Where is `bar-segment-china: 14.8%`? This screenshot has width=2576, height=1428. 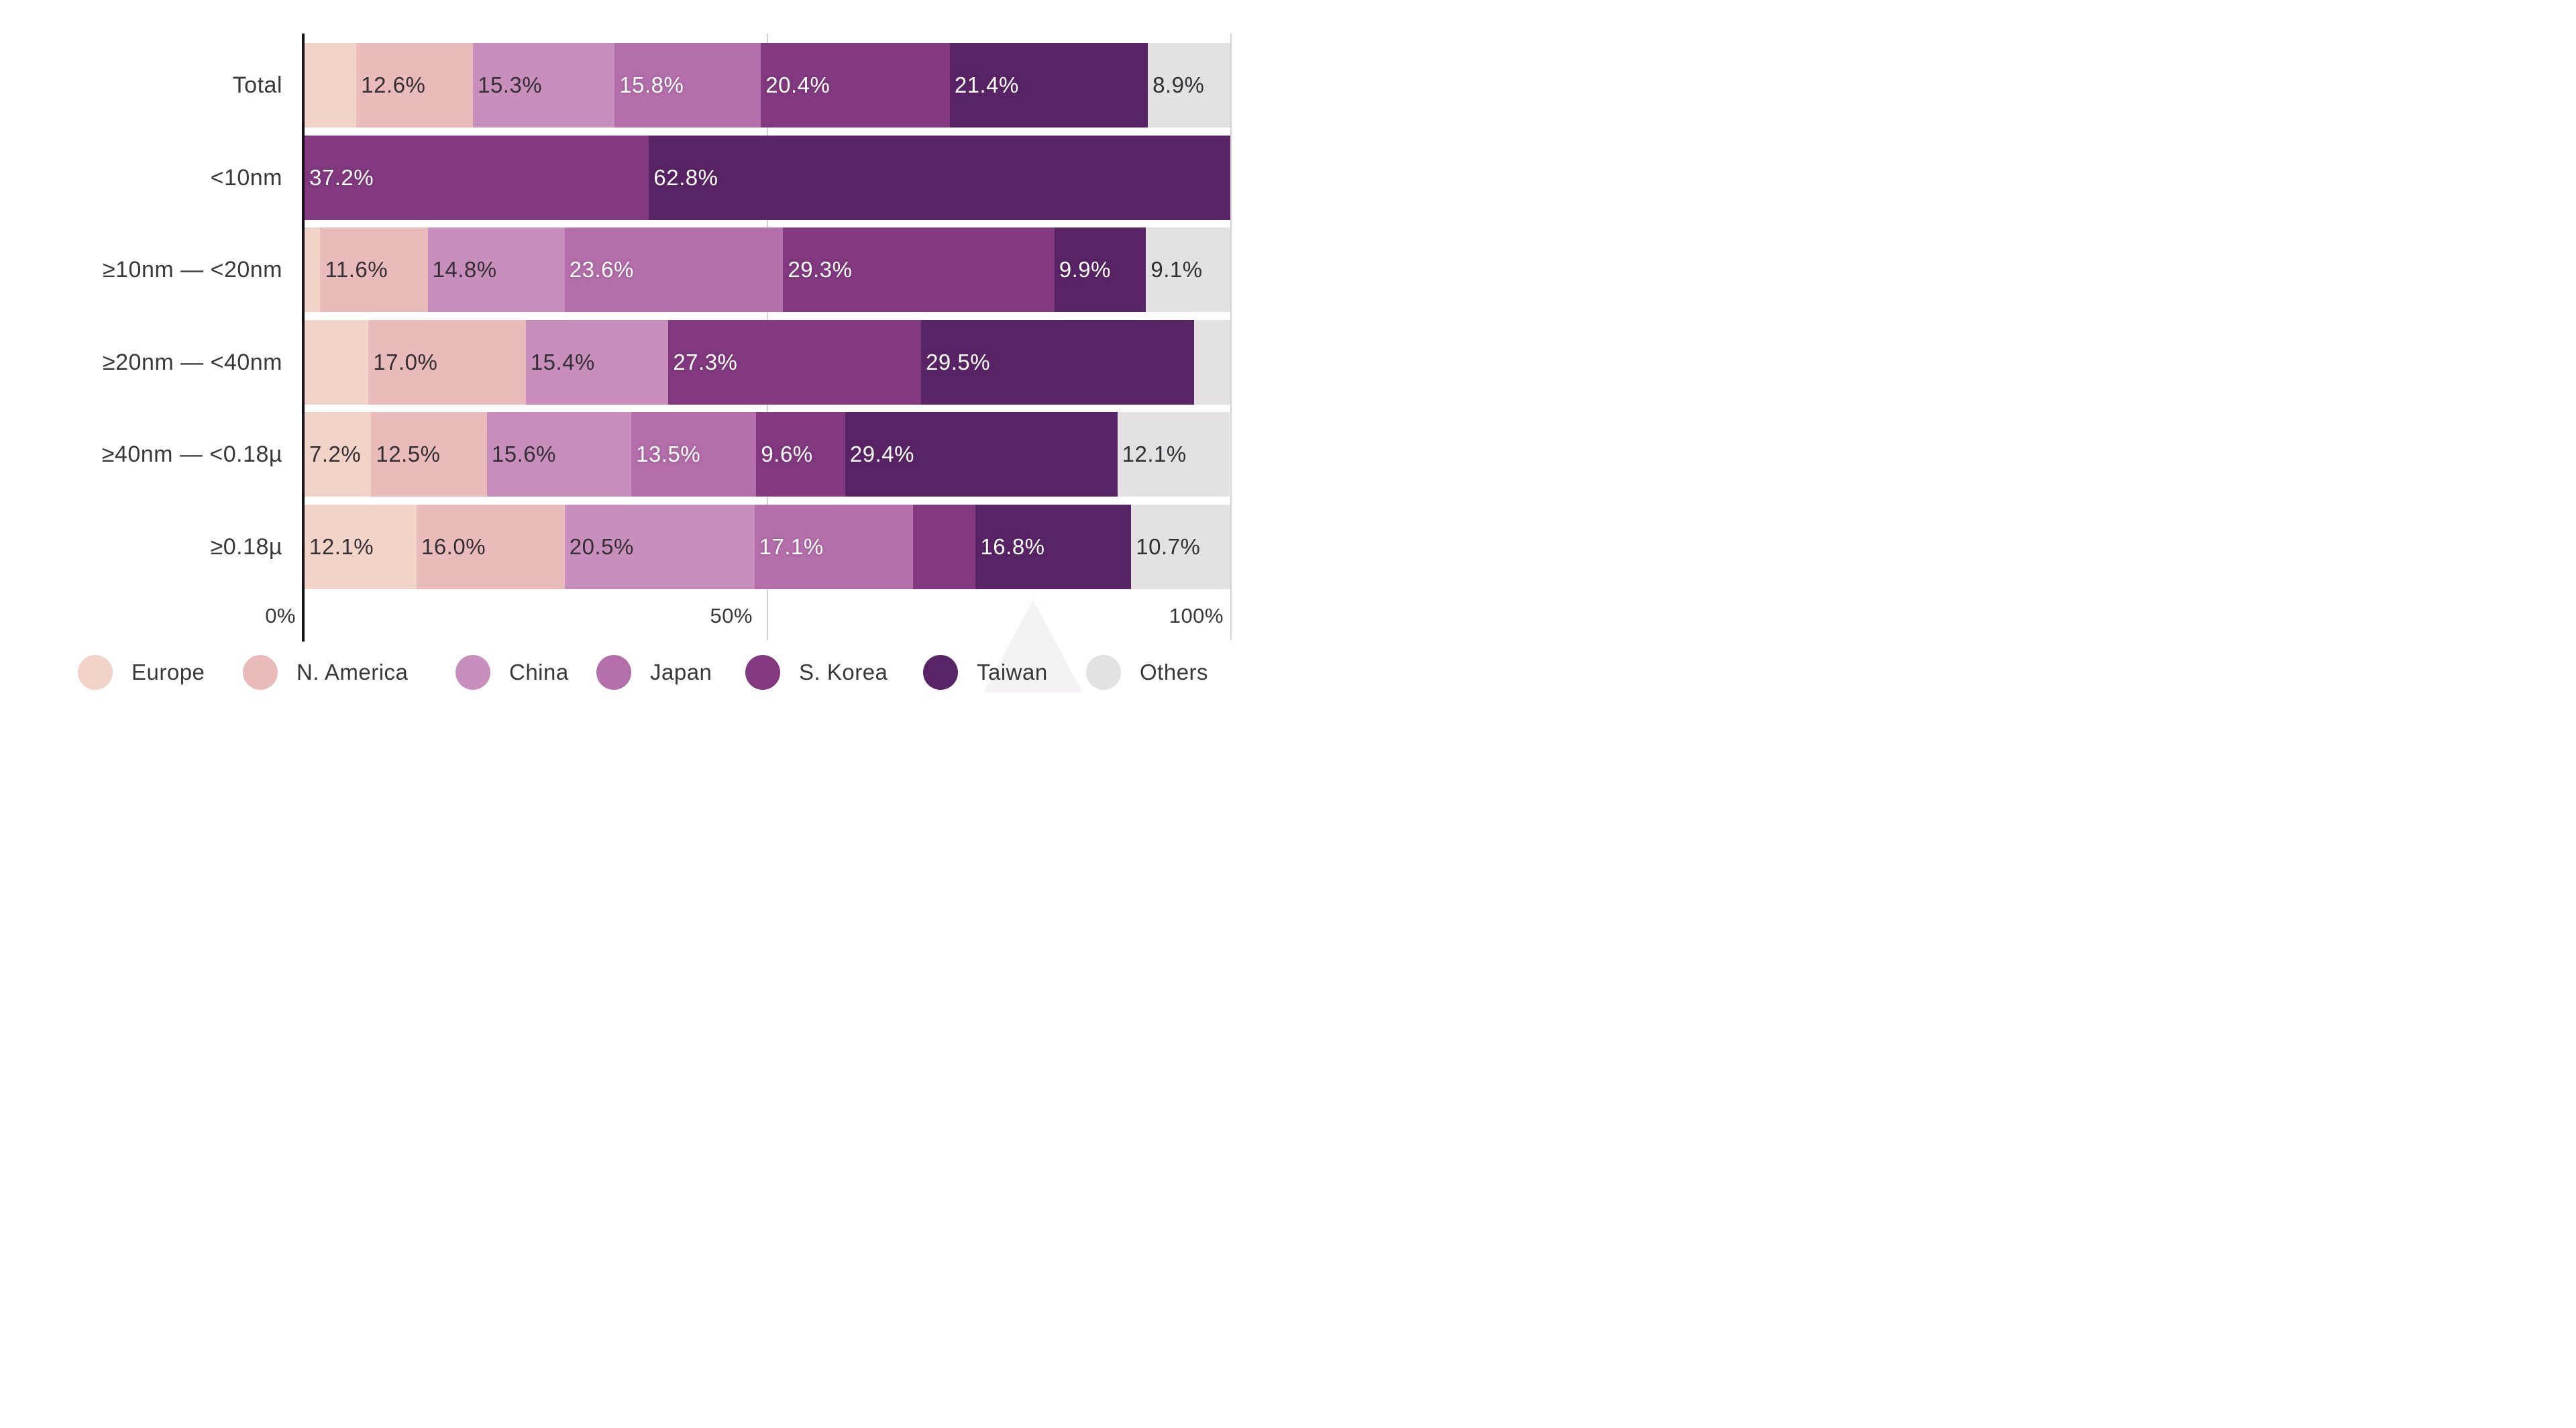
bar-segment-china: 14.8% is located at coordinates (496, 269).